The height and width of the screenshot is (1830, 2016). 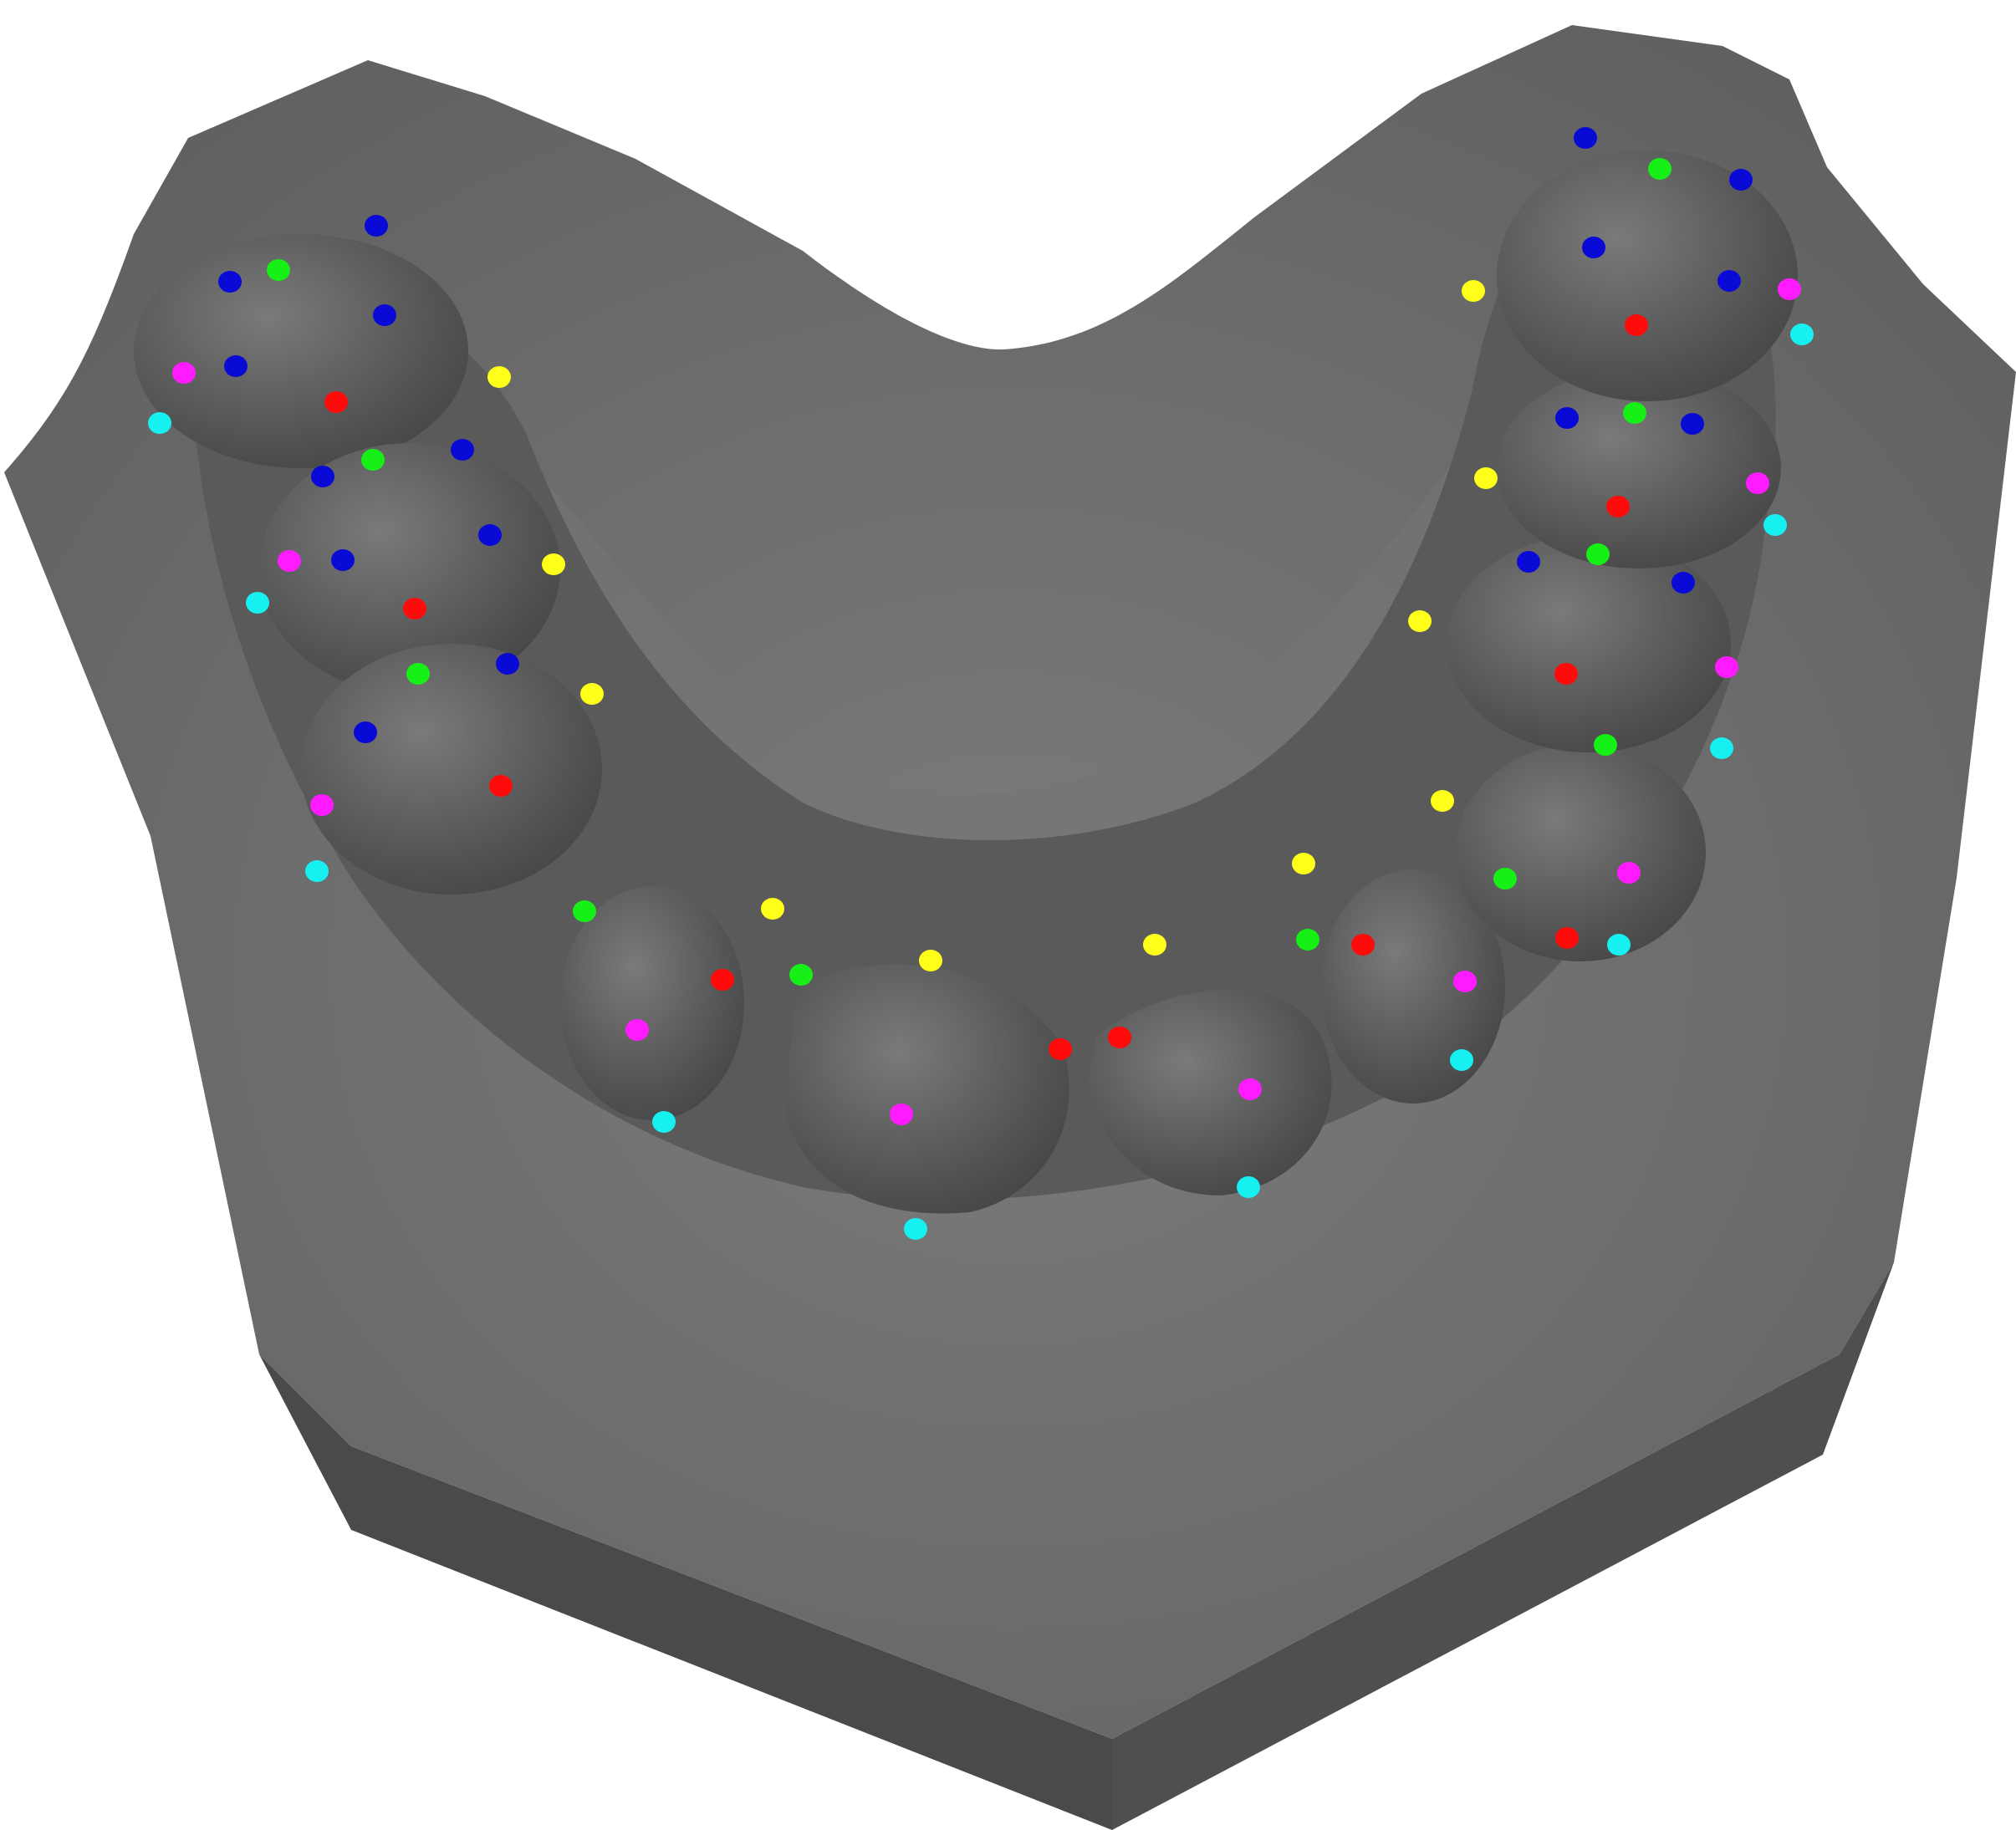 I want to click on teeth-front, so click(x=1145, y=1041).